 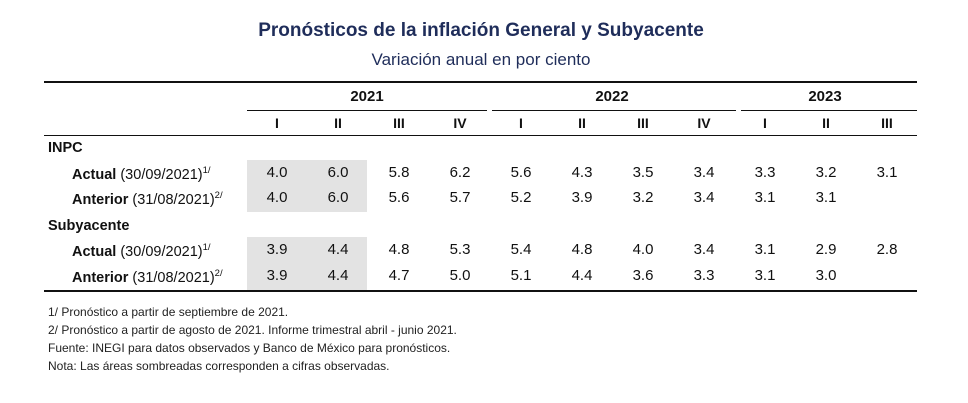 I want to click on table-cell: 4.3, so click(x=582, y=172).